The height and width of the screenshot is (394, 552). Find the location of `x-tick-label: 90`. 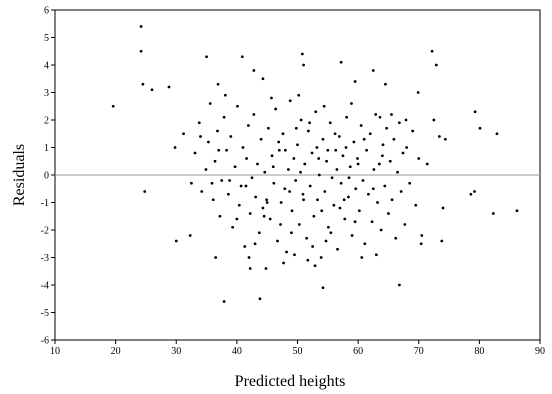

x-tick-label: 90 is located at coordinates (540, 351).